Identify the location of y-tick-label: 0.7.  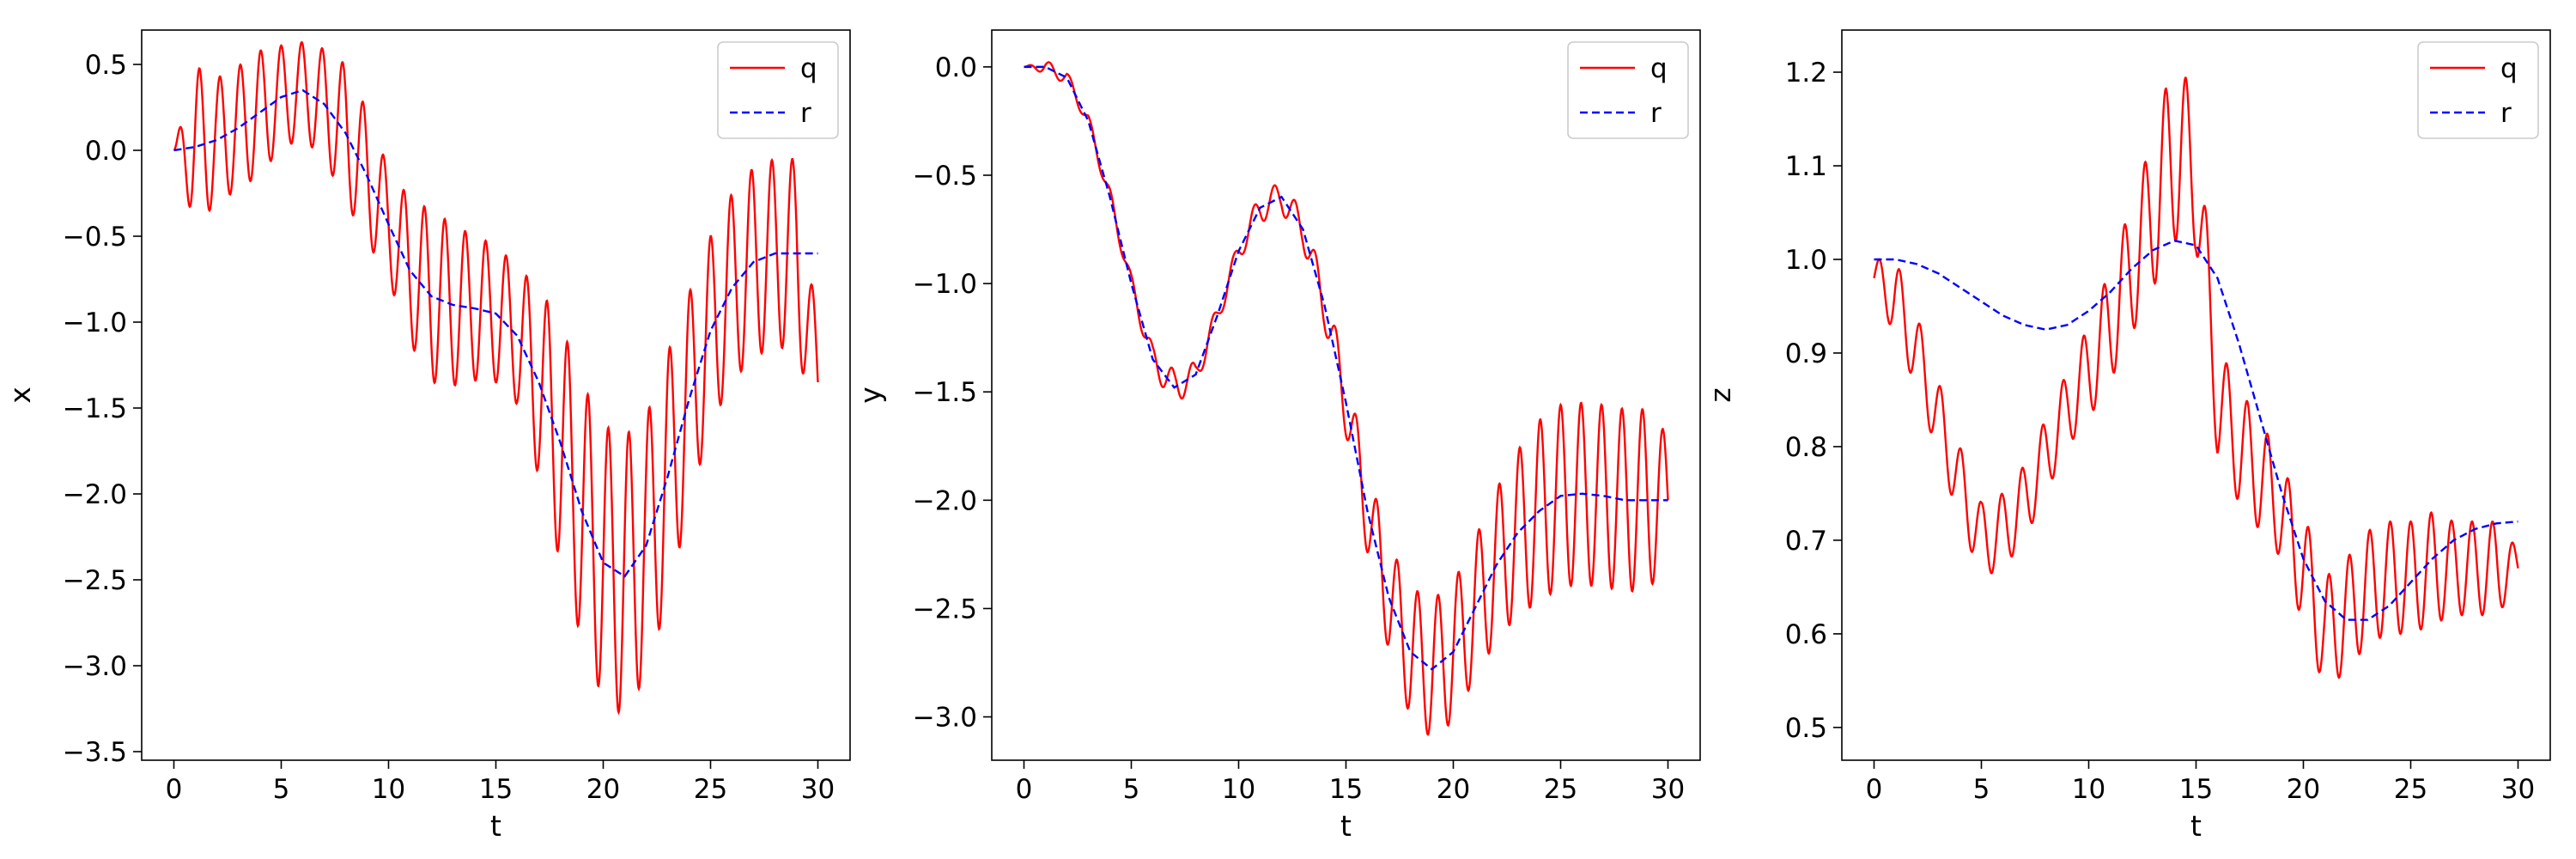
(1806, 541).